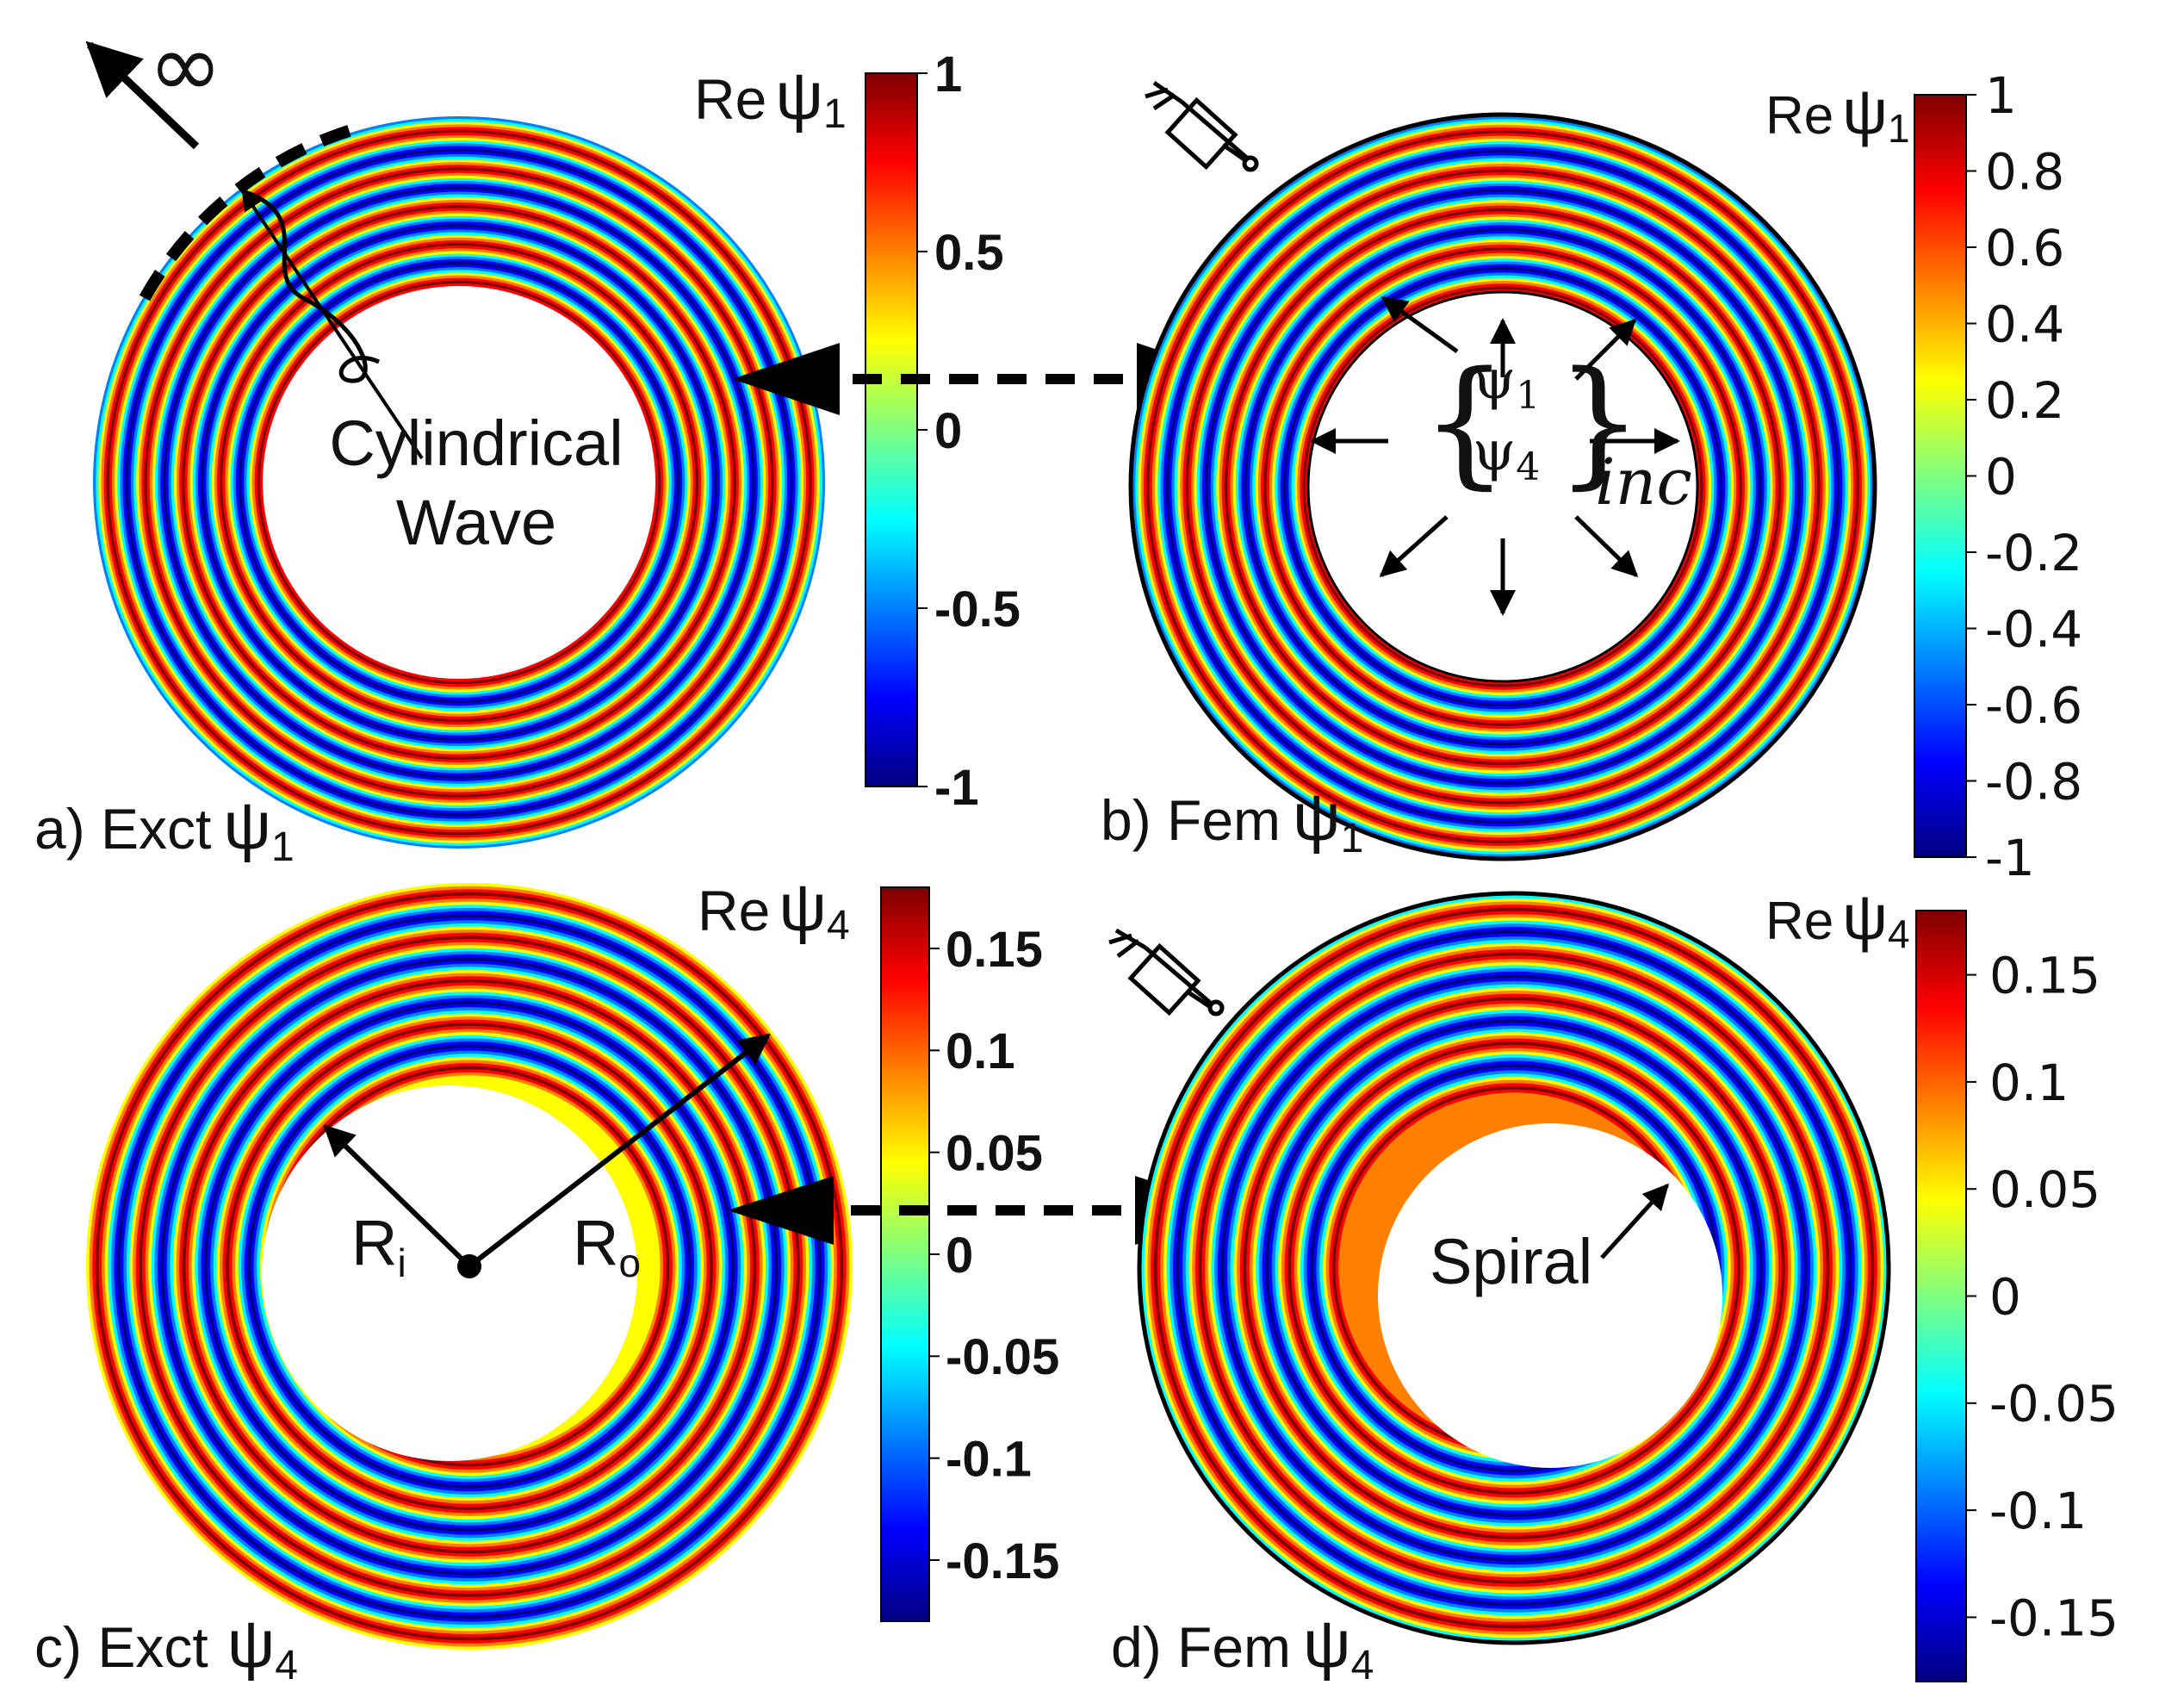 Image resolution: width=2184 pixels, height=1685 pixels. Describe the element at coordinates (2033, 781) in the screenshot. I see `colorbar-tick-label: -0.8` at that location.